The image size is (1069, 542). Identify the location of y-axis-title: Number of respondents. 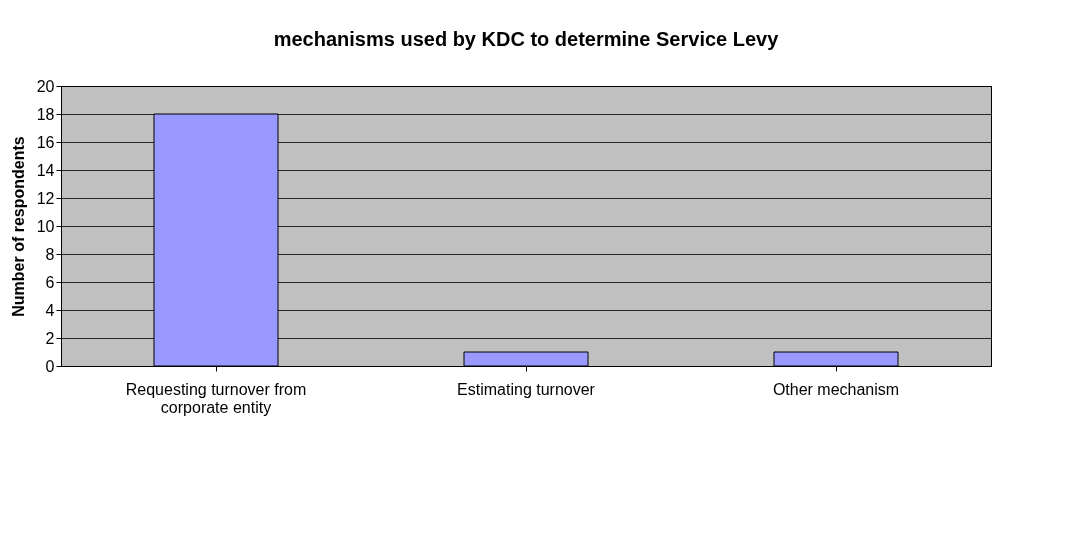
(18, 226).